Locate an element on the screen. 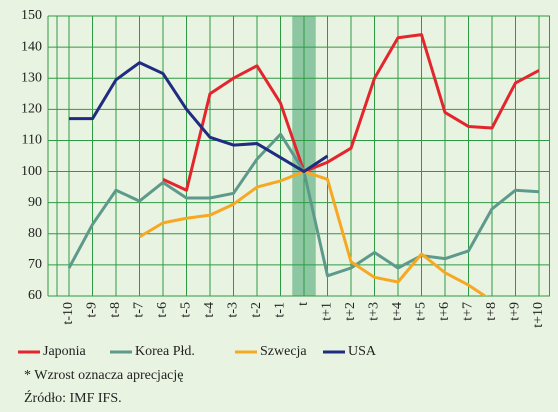 The width and height of the screenshot is (558, 412). x-tick-label: t+2 is located at coordinates (350, 311).